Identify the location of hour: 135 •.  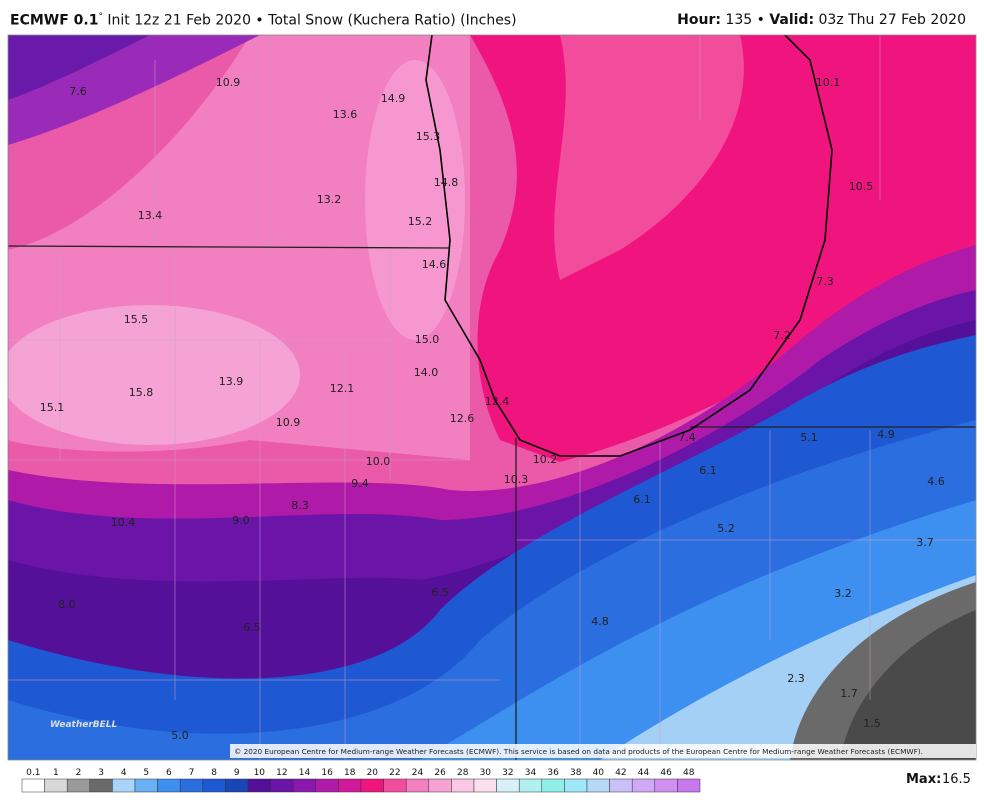
(745, 20).